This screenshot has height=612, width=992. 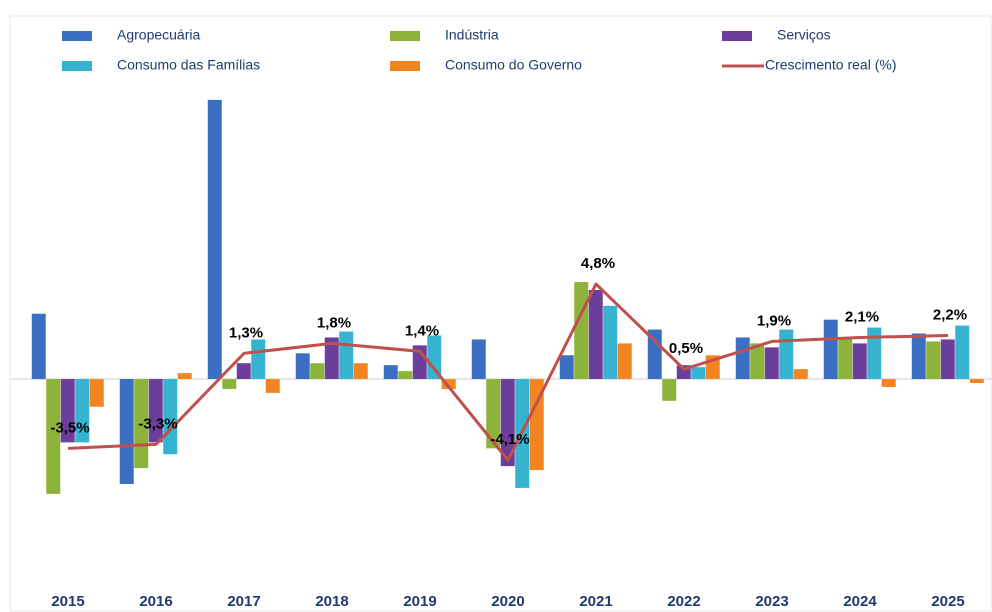 What do you see at coordinates (950, 314) in the screenshot?
I see `data-label: 2,2%` at bounding box center [950, 314].